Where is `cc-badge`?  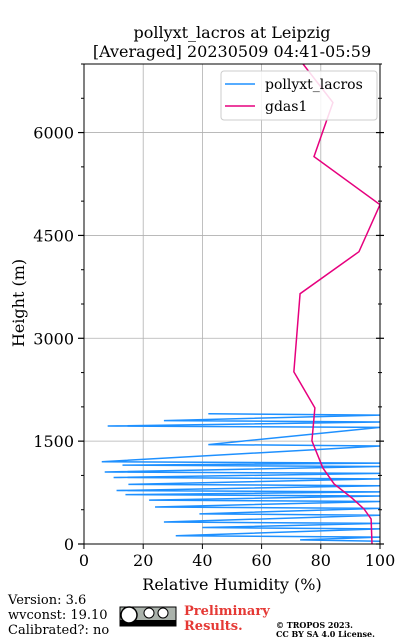 cc-badge is located at coordinates (148, 616).